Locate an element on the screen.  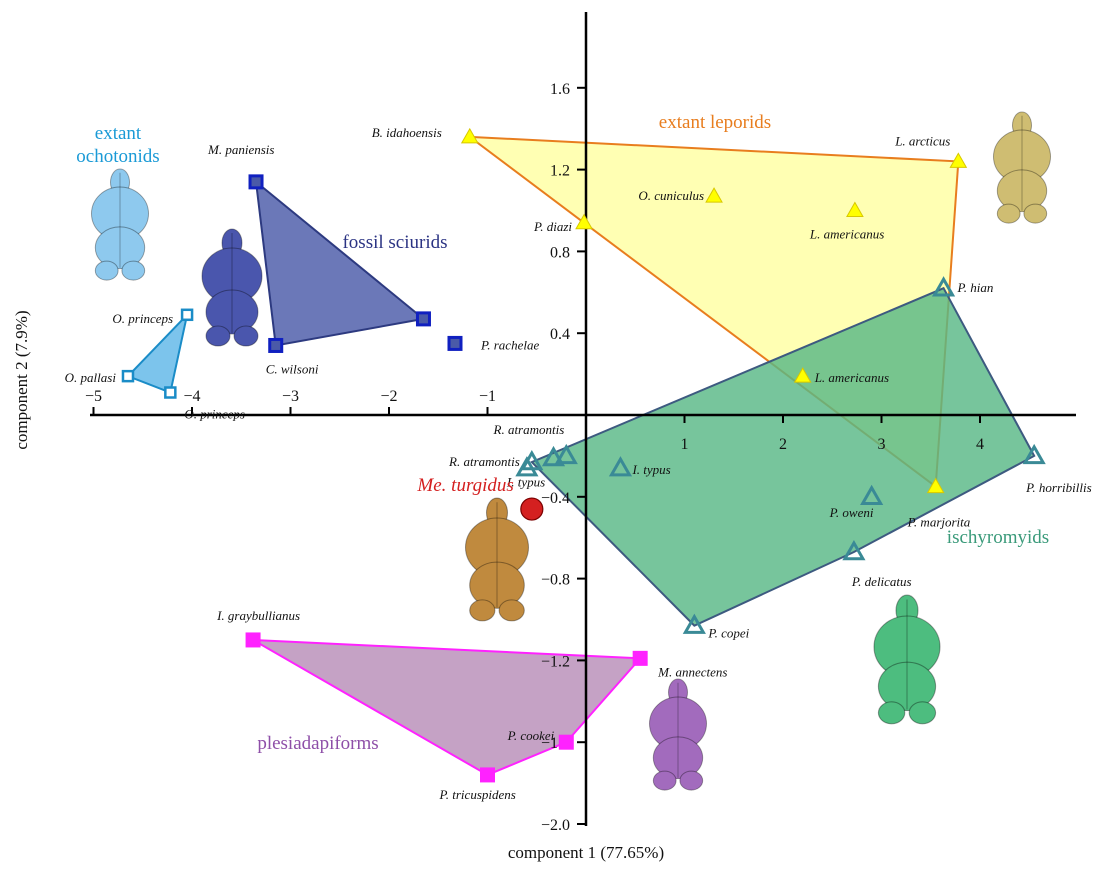
y-tick-label: 0.4 is located at coordinates (560, 334).